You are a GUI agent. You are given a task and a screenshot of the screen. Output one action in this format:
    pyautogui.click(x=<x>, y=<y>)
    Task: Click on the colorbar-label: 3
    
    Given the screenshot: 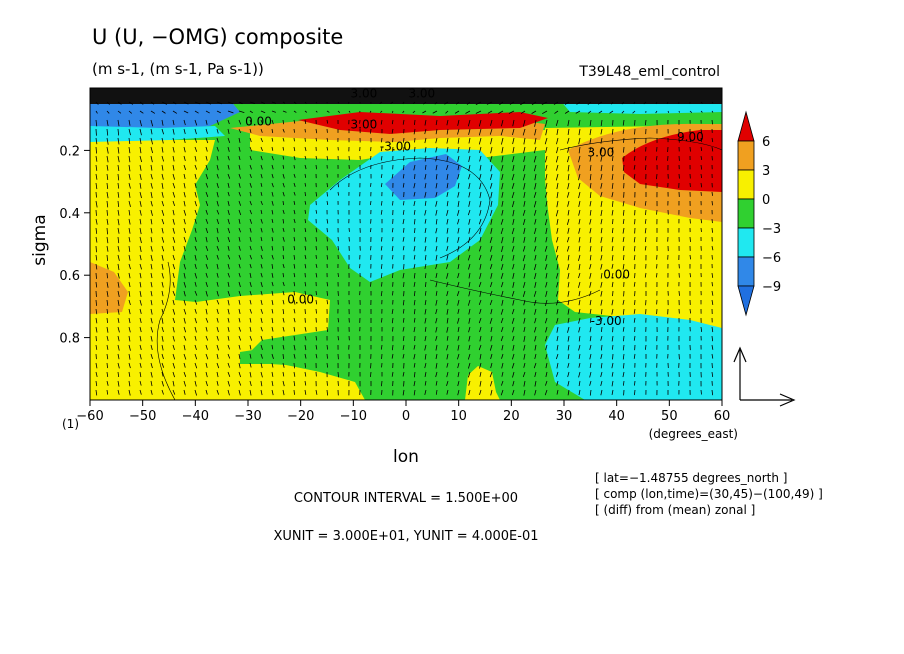 What is the action you would take?
    pyautogui.click(x=766, y=171)
    